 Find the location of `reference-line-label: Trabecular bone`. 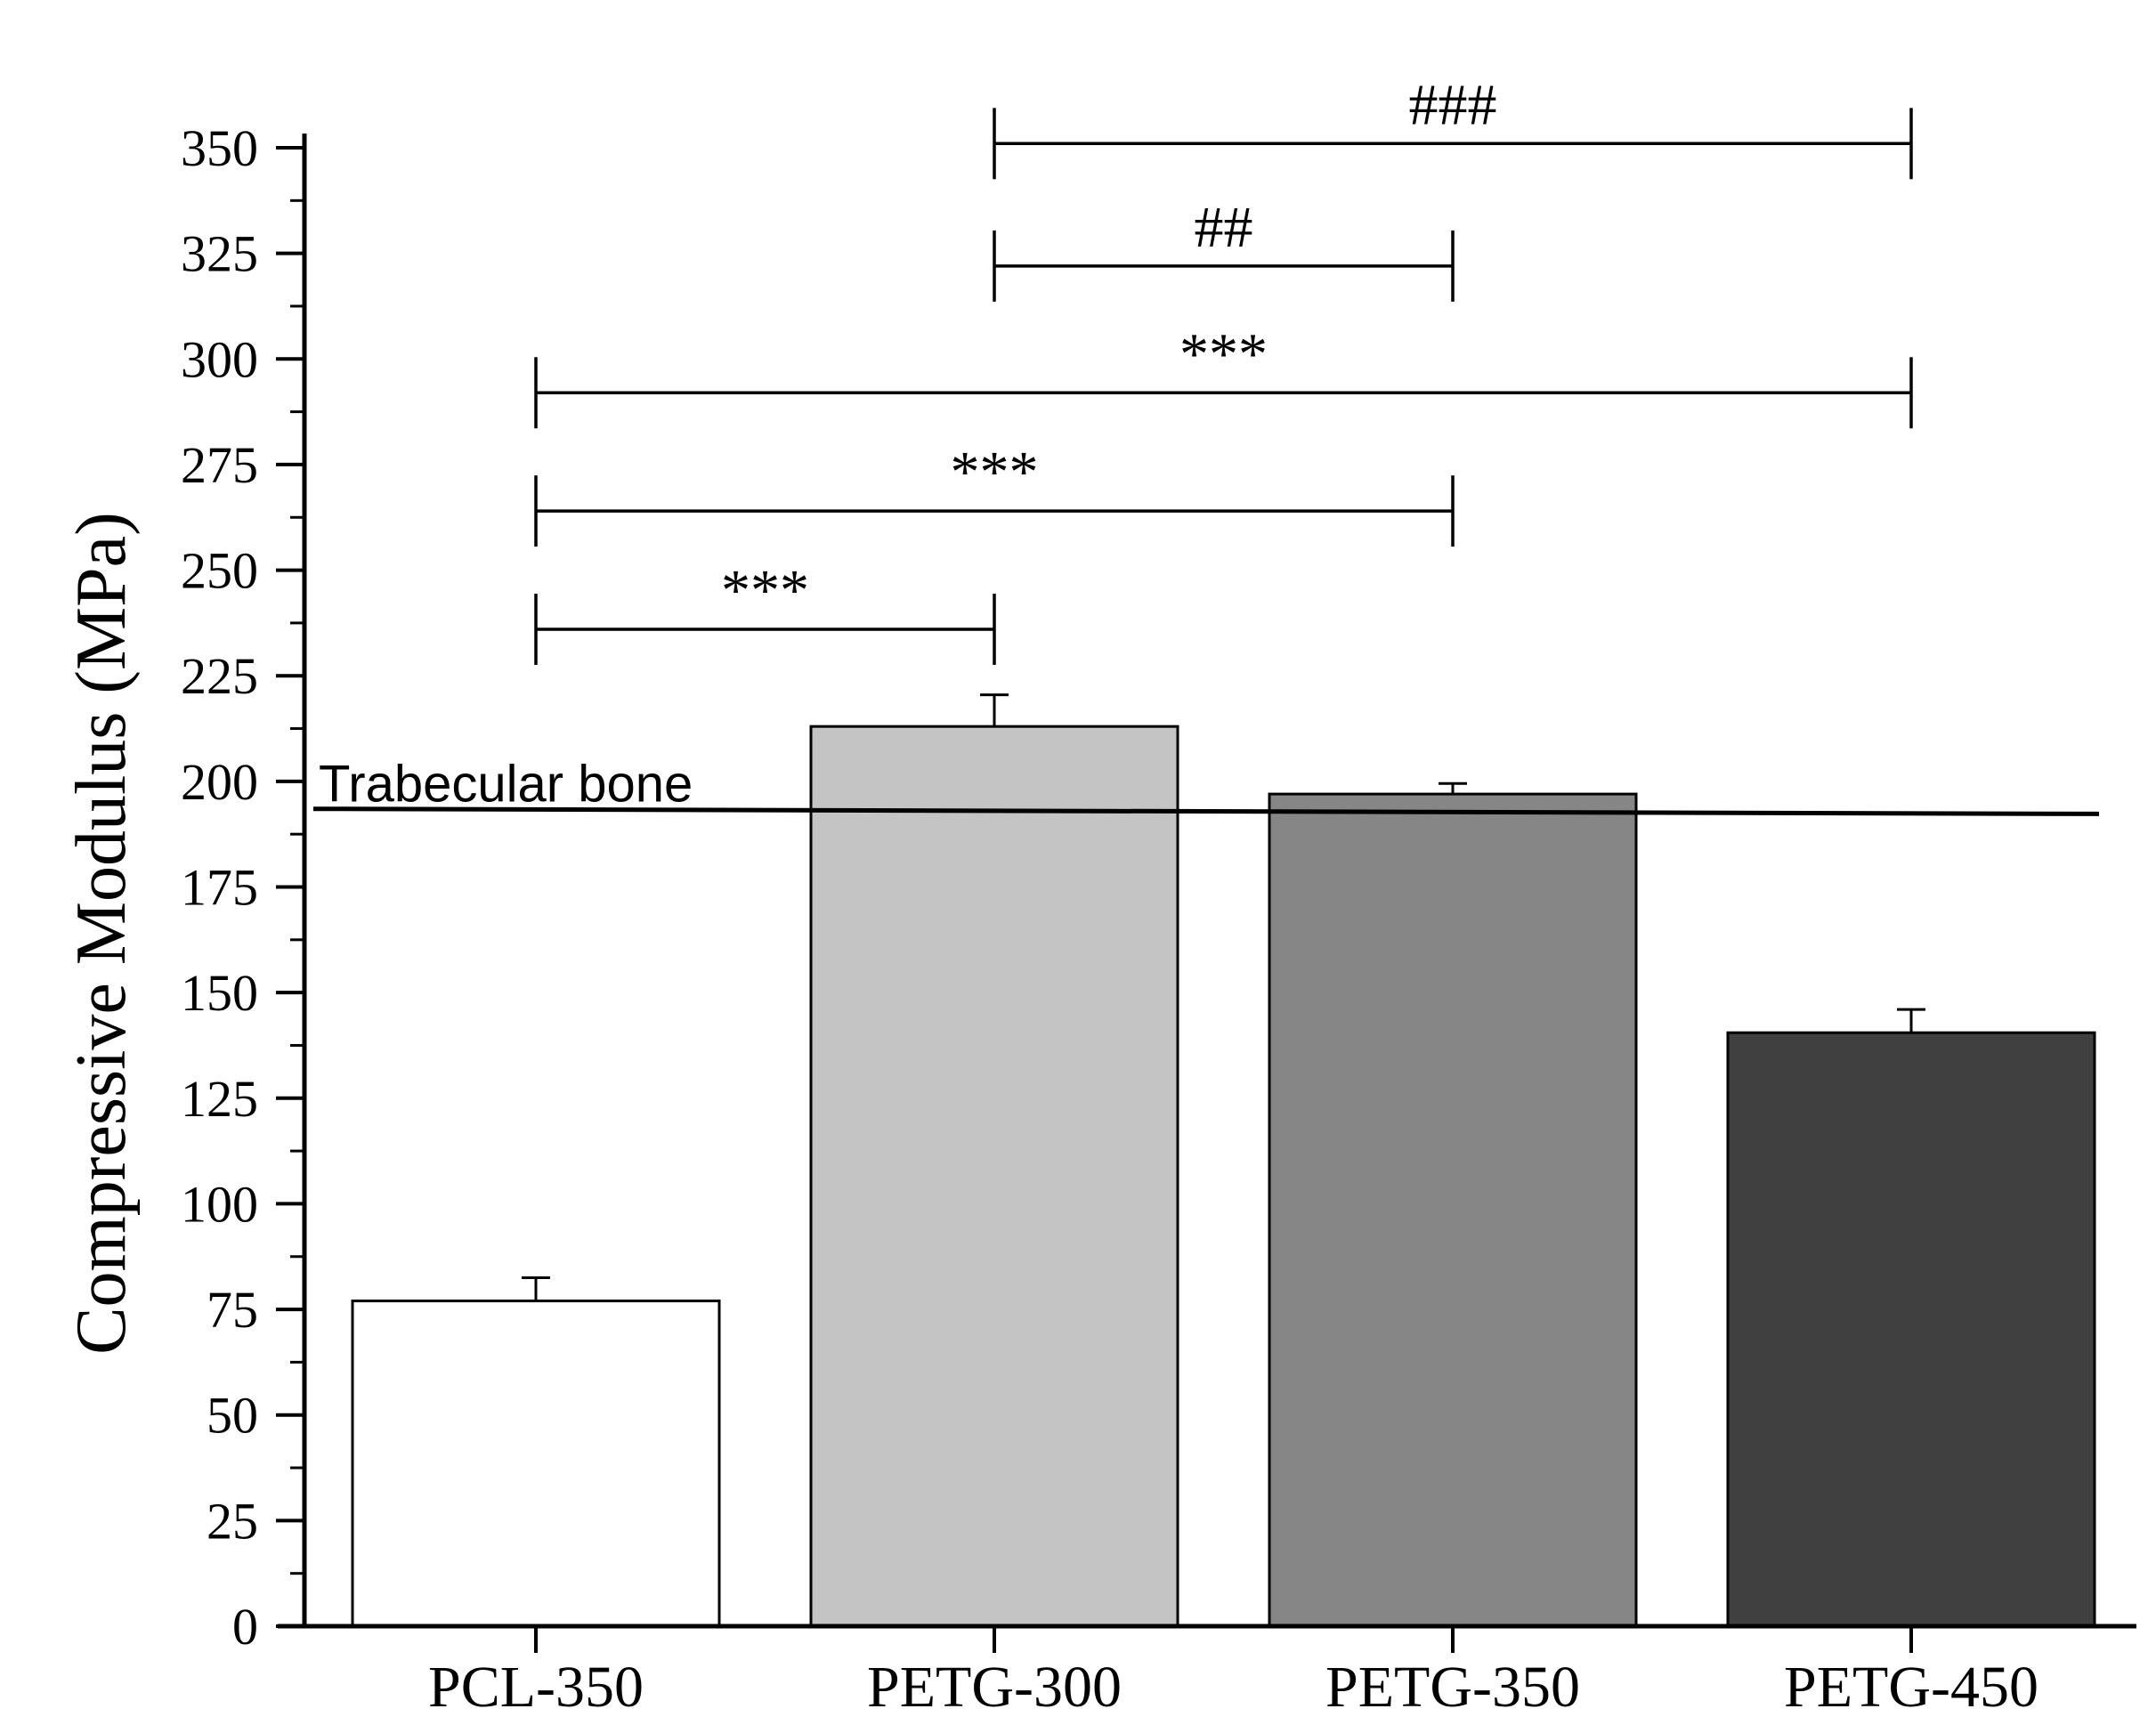

reference-line-label: Trabecular bone is located at coordinates (506, 785).